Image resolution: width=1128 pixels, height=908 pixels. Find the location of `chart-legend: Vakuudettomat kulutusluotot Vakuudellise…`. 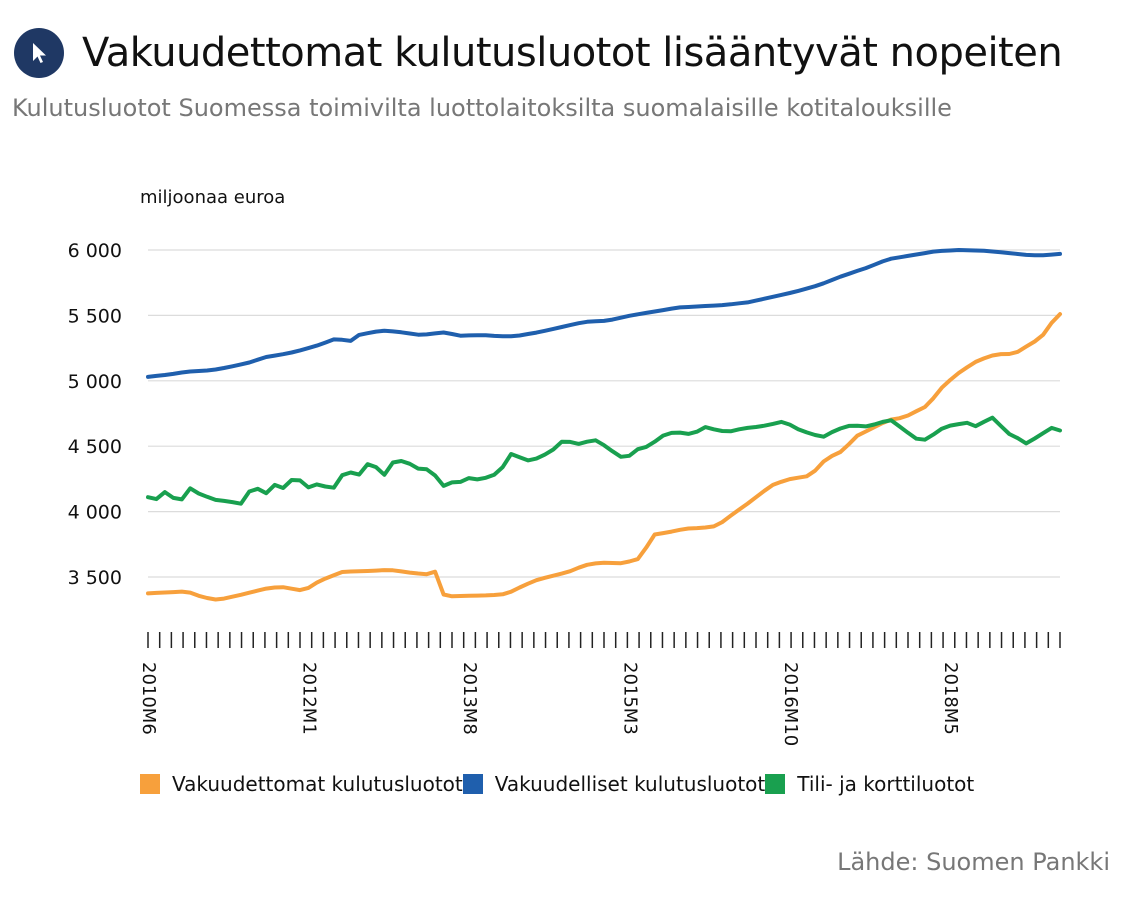

chart-legend: Vakuudettomat kulutusluotot Vakuudellise… is located at coordinates (557, 784).